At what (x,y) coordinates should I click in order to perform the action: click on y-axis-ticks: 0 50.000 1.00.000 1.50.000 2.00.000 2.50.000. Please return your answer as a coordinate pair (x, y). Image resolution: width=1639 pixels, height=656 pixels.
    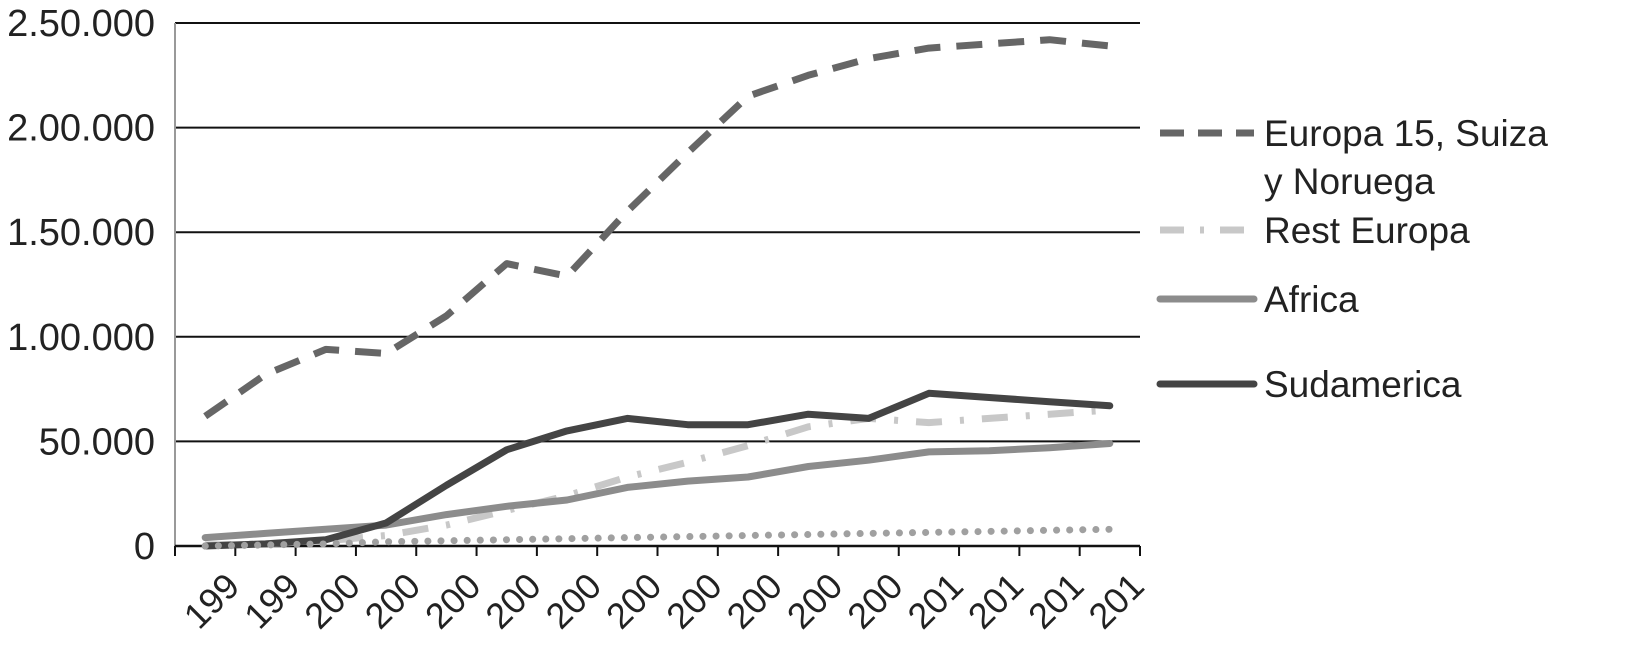
    Looking at the image, I should click on (81, 285).